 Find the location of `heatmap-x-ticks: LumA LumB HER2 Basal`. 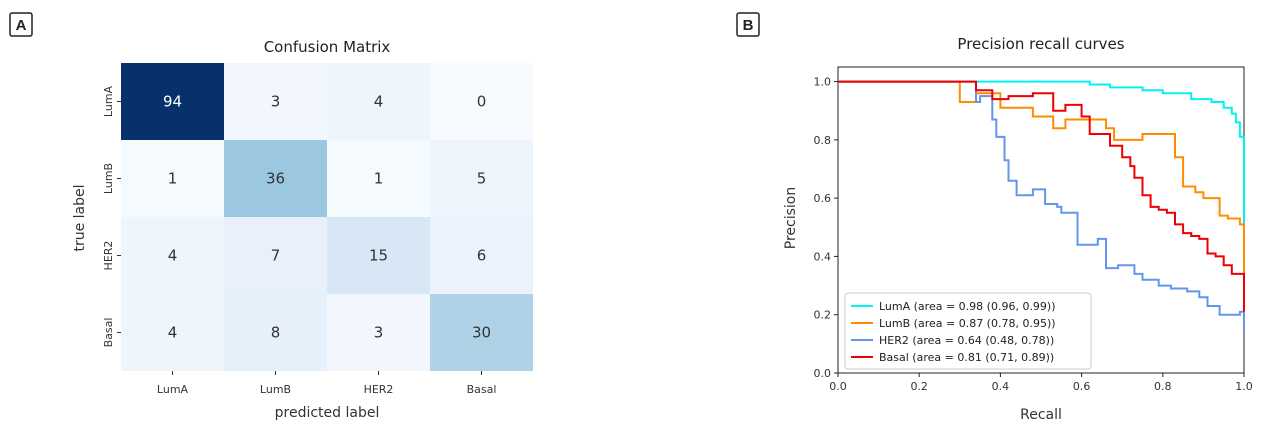

heatmap-x-ticks: LumA LumB HER2 Basal is located at coordinates (326, 383).